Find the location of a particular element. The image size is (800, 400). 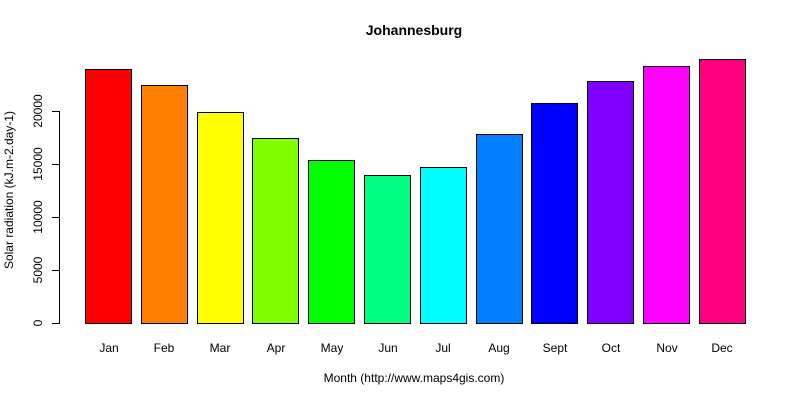

bar-apr is located at coordinates (275, 231).